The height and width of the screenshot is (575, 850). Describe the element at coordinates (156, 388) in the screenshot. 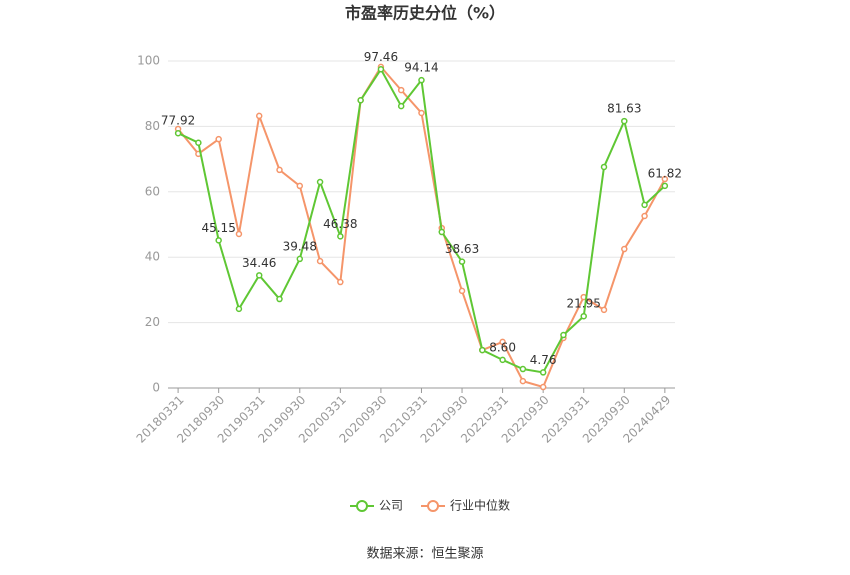

I see `y-tick-label: 0` at that location.